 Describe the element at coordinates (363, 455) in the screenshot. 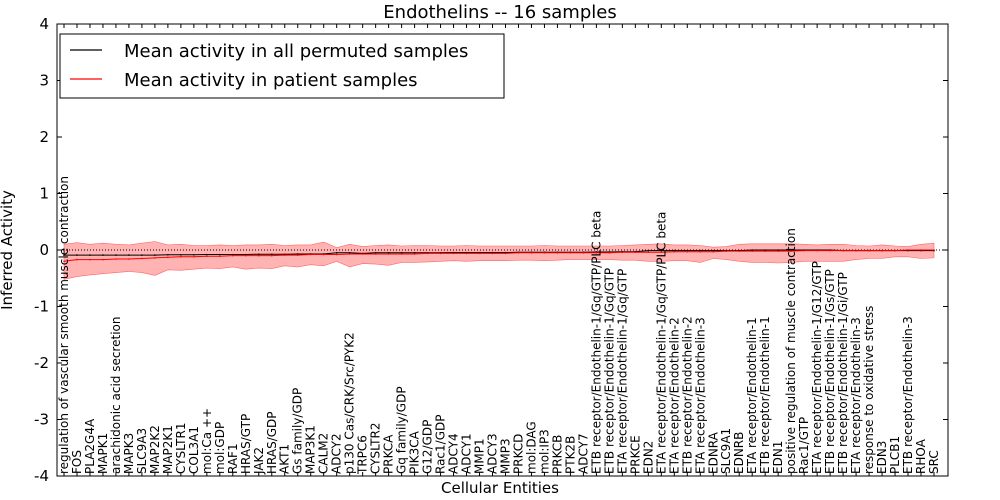

I see `x-category-label-23: TRPC6` at that location.